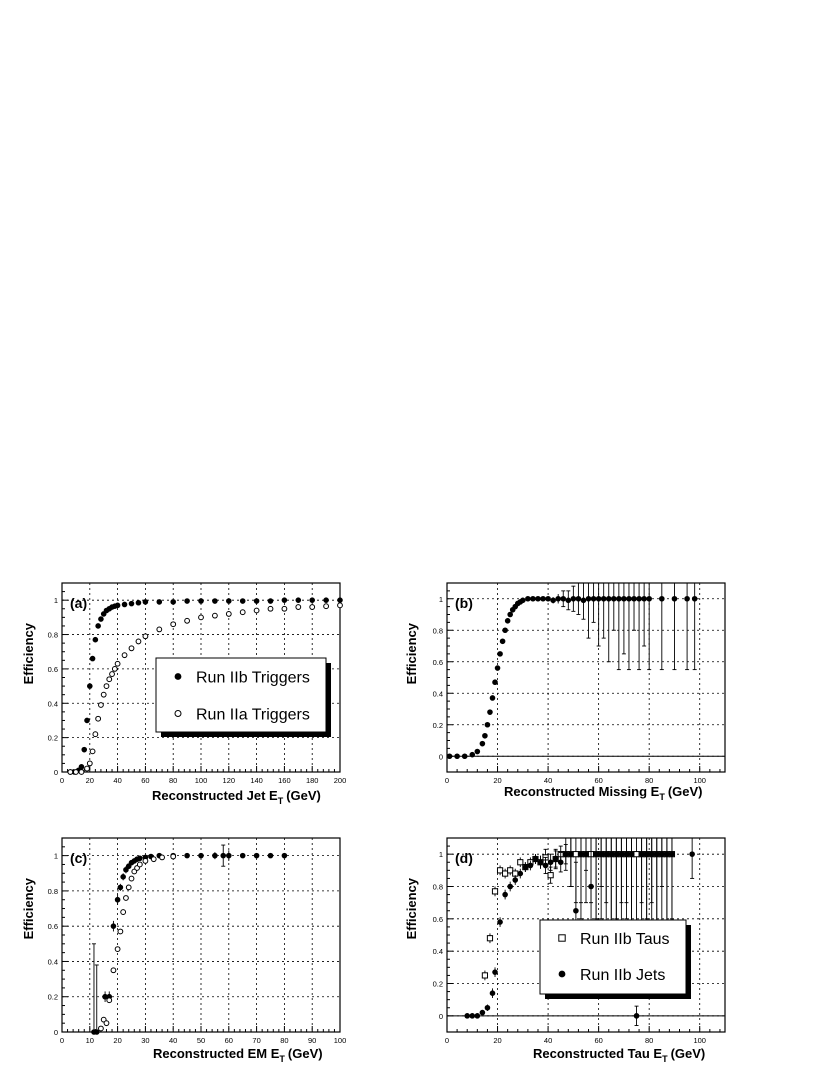  Describe the element at coordinates (178, 676) in the screenshot. I see `panel-1-legend-marker` at that location.